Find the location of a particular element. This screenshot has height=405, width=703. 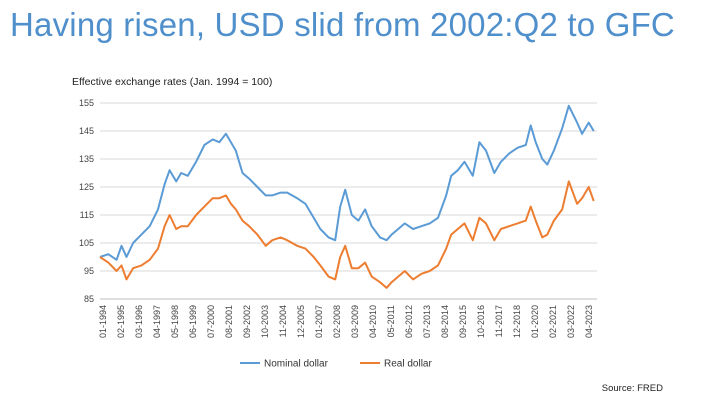

x-tick-label: 05-1998 is located at coordinates (175, 321).